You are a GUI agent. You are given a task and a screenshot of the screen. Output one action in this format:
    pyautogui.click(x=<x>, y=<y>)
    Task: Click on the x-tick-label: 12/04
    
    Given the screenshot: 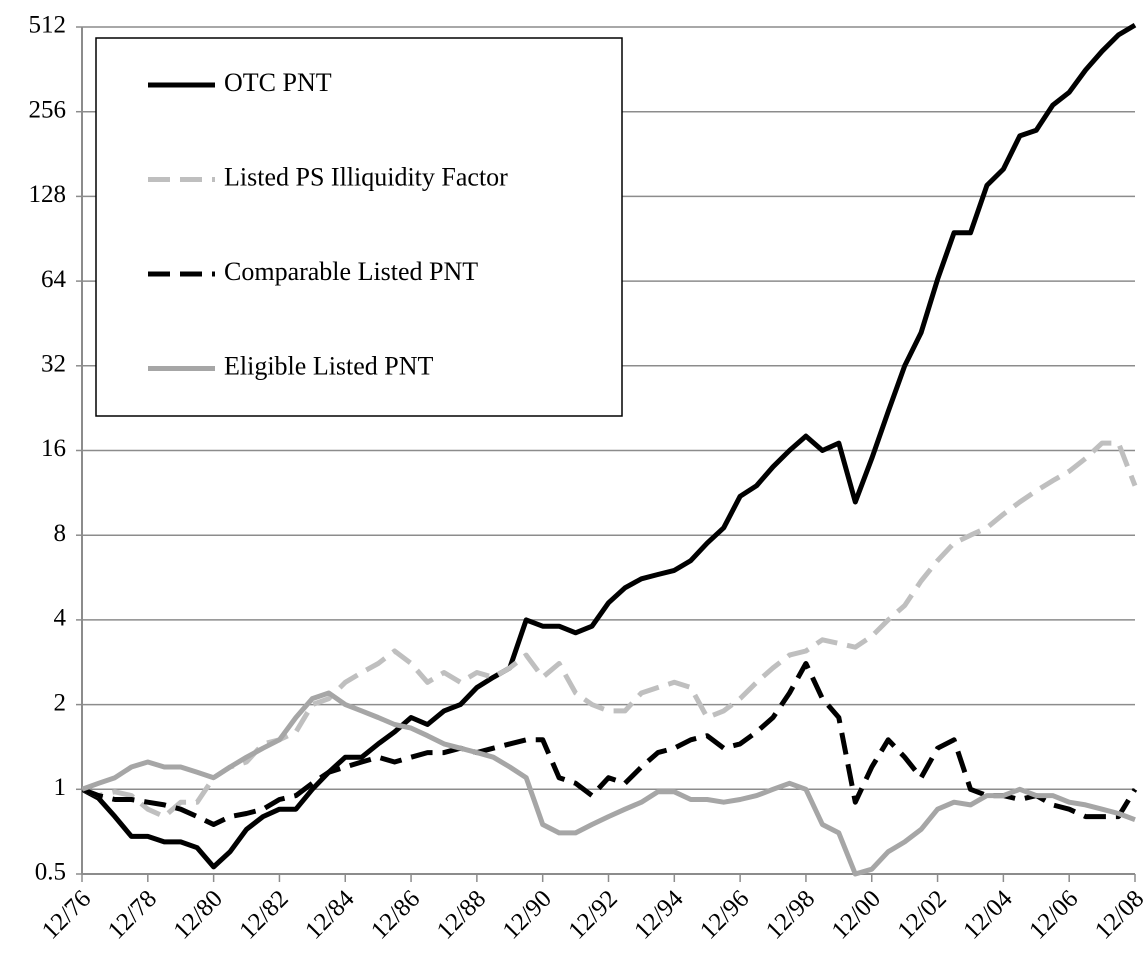 What is the action you would take?
    pyautogui.click(x=988, y=915)
    